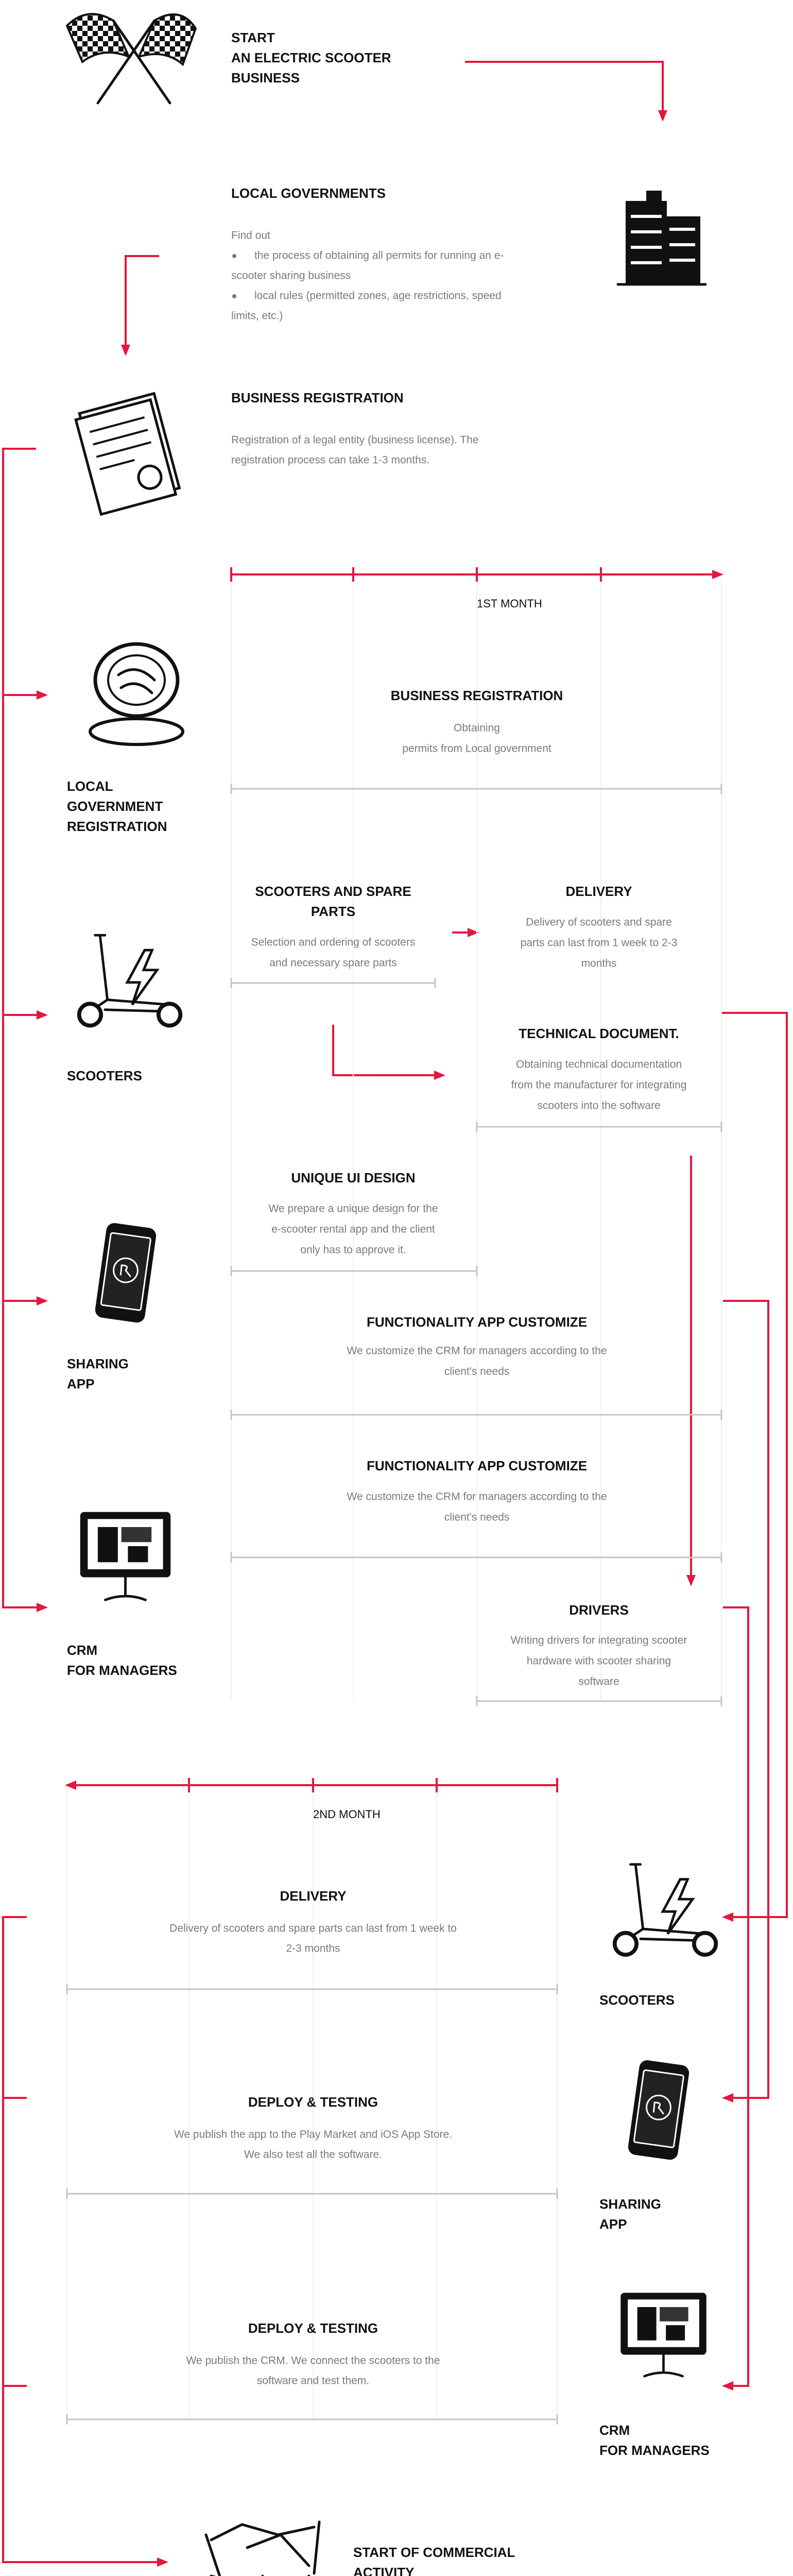 This screenshot has height=2576, width=793. What do you see at coordinates (598, 1682) in the screenshot?
I see `task-description: software` at bounding box center [598, 1682].